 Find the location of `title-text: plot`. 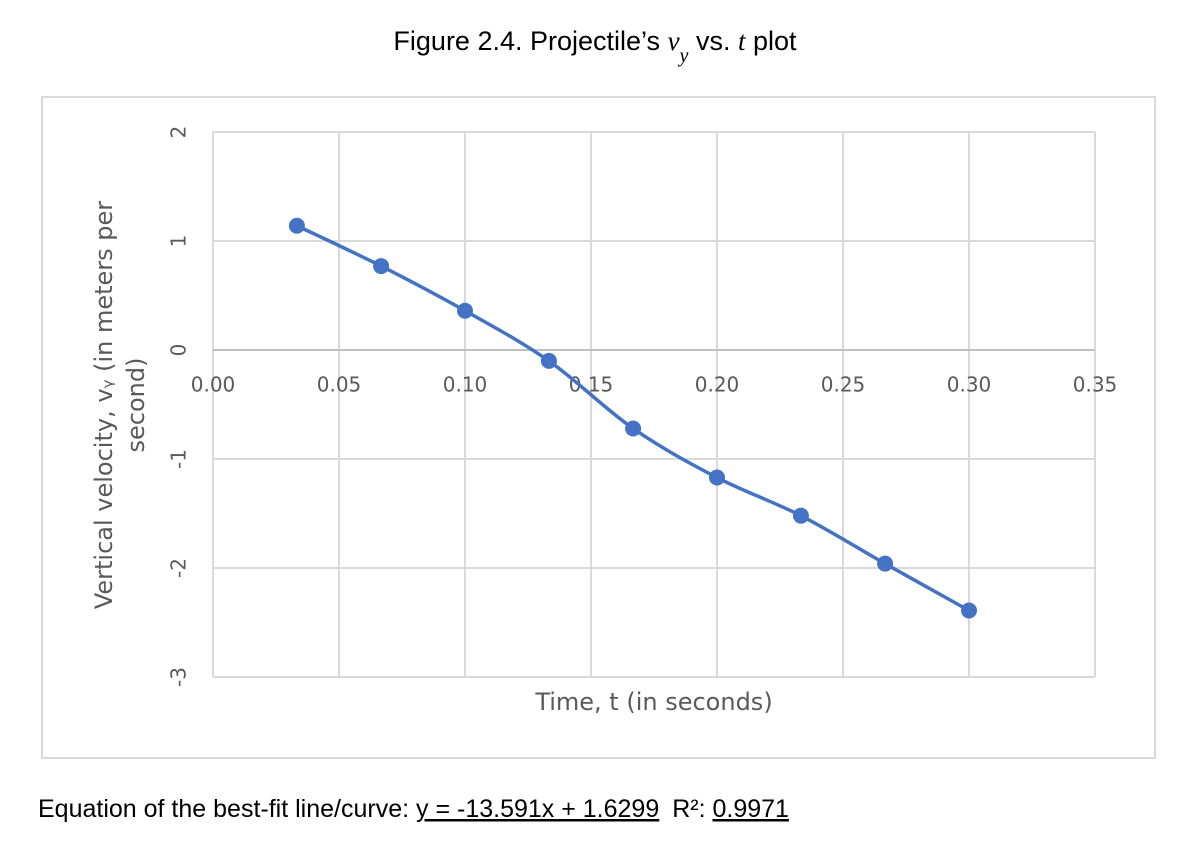

title-text: plot is located at coordinates (775, 41).